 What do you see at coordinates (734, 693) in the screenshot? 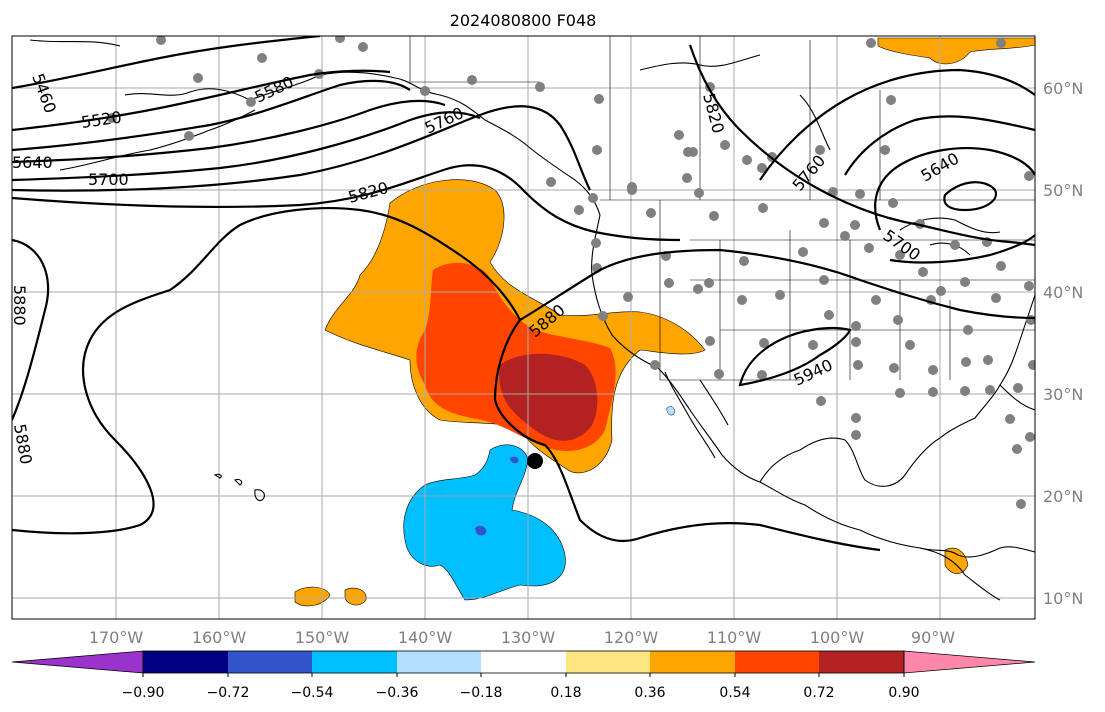
I see `colorbar-tick-label: 0.54` at bounding box center [734, 693].